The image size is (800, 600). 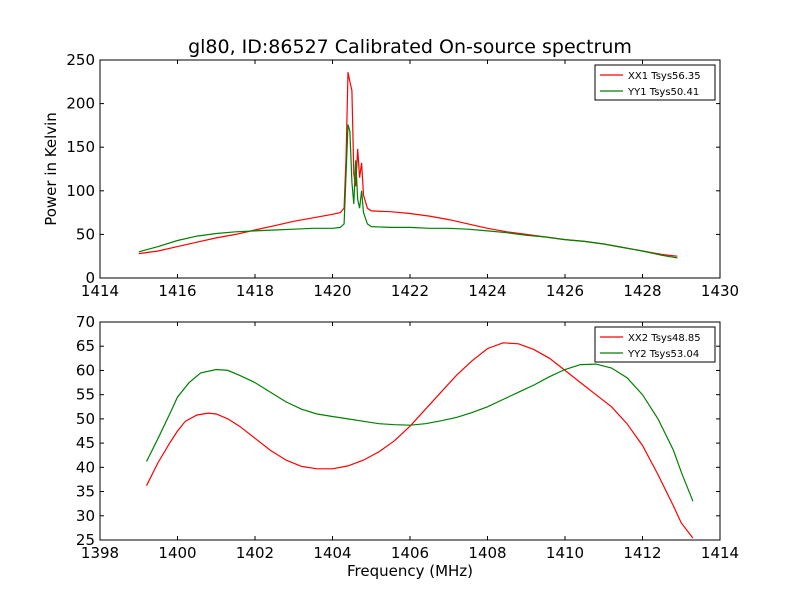 What do you see at coordinates (85, 346) in the screenshot?
I see `y-tick-label: 65` at bounding box center [85, 346].